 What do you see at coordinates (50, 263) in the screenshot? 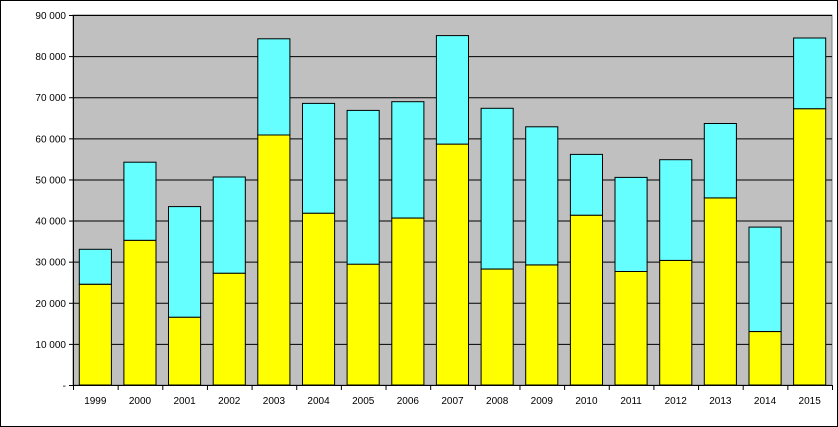
I see `y-tick-label: 30 000` at bounding box center [50, 263].